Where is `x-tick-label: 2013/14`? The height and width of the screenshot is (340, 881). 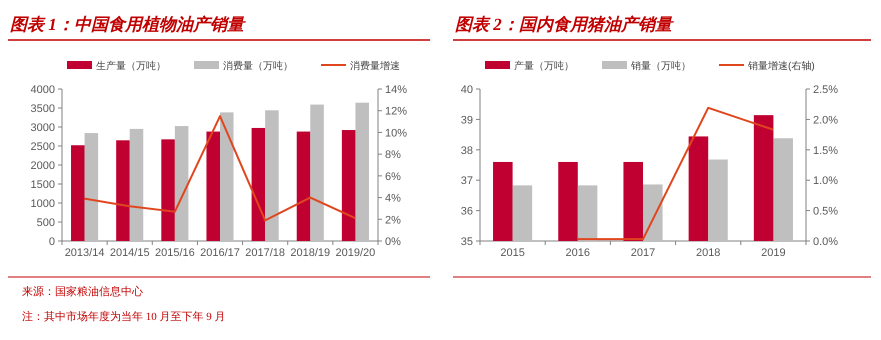 x-tick-label: 2013/14 is located at coordinates (84, 253).